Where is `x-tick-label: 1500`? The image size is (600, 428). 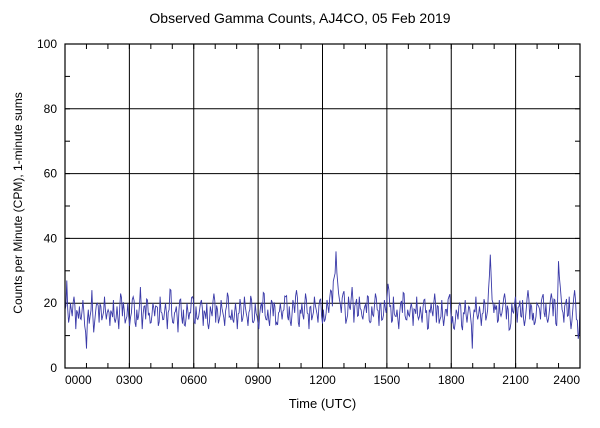
x-tick-label: 1500 is located at coordinates (387, 380).